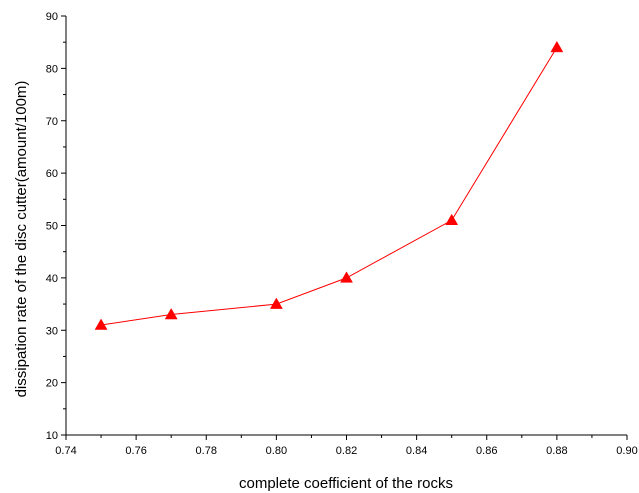  I want to click on x-tick-label: 0.78, so click(206, 451).